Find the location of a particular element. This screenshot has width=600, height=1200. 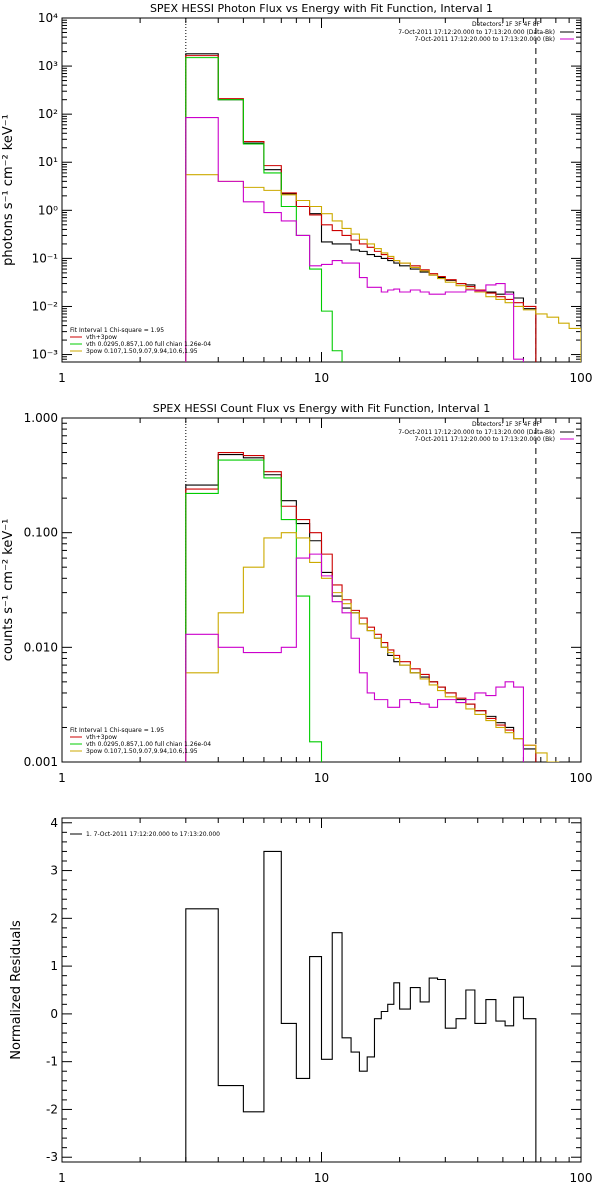

y-axis-label: counts s⁻¹ cm⁻² keV⁻¹ is located at coordinates (8, 590).